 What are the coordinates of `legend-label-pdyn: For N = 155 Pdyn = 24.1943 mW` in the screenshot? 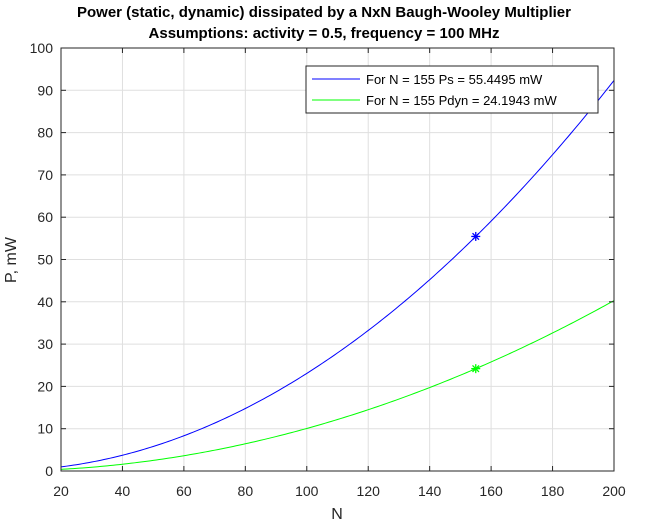 It's located at (461, 100).